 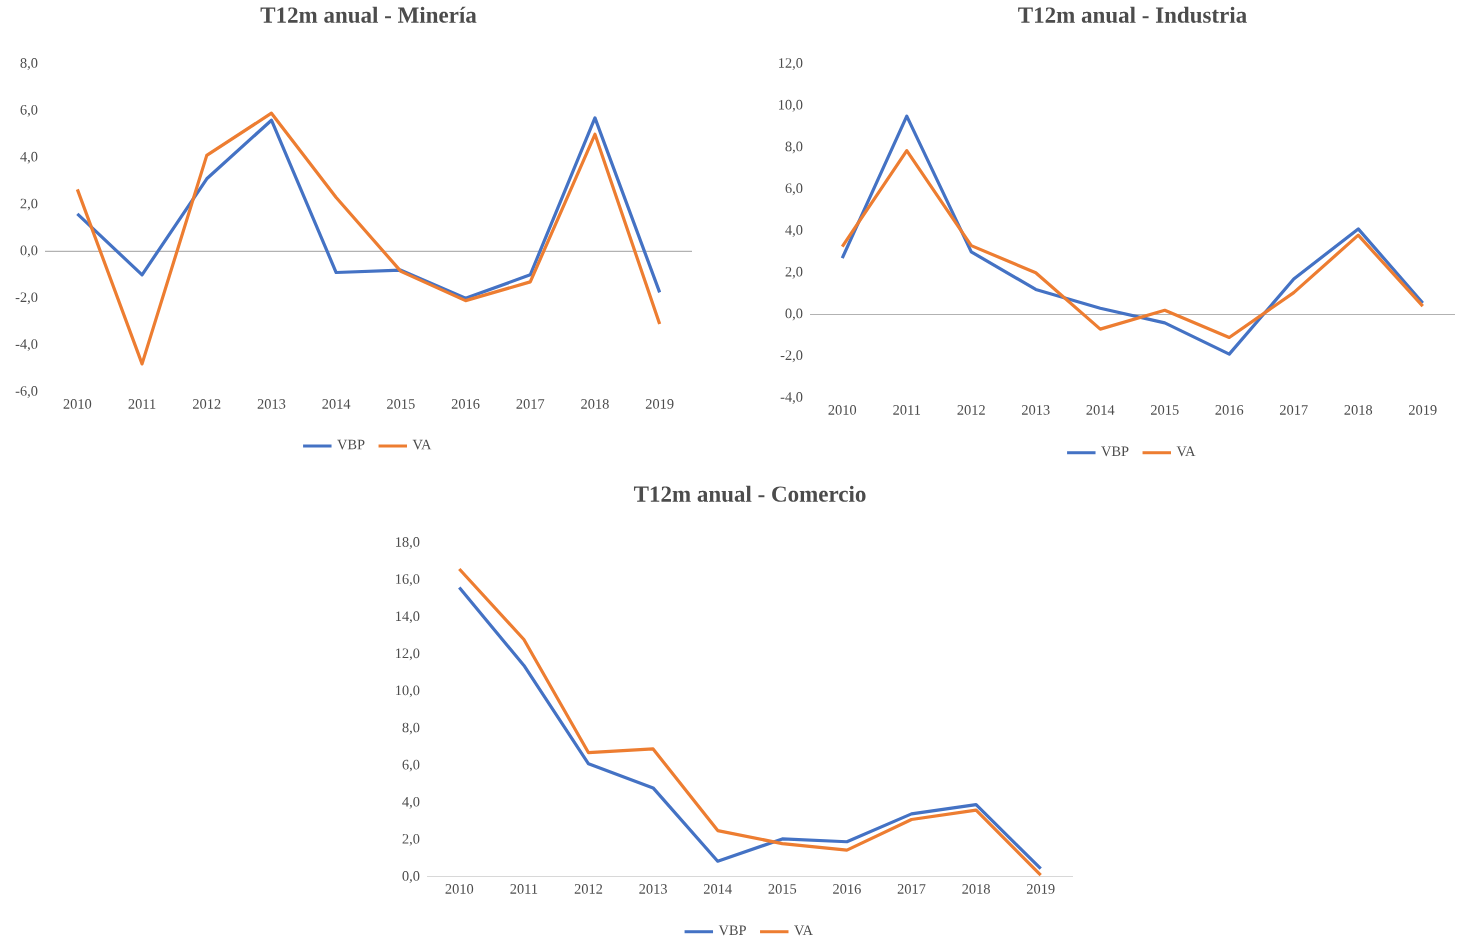 I want to click on y-tick-label: -6,0, so click(x=26, y=392).